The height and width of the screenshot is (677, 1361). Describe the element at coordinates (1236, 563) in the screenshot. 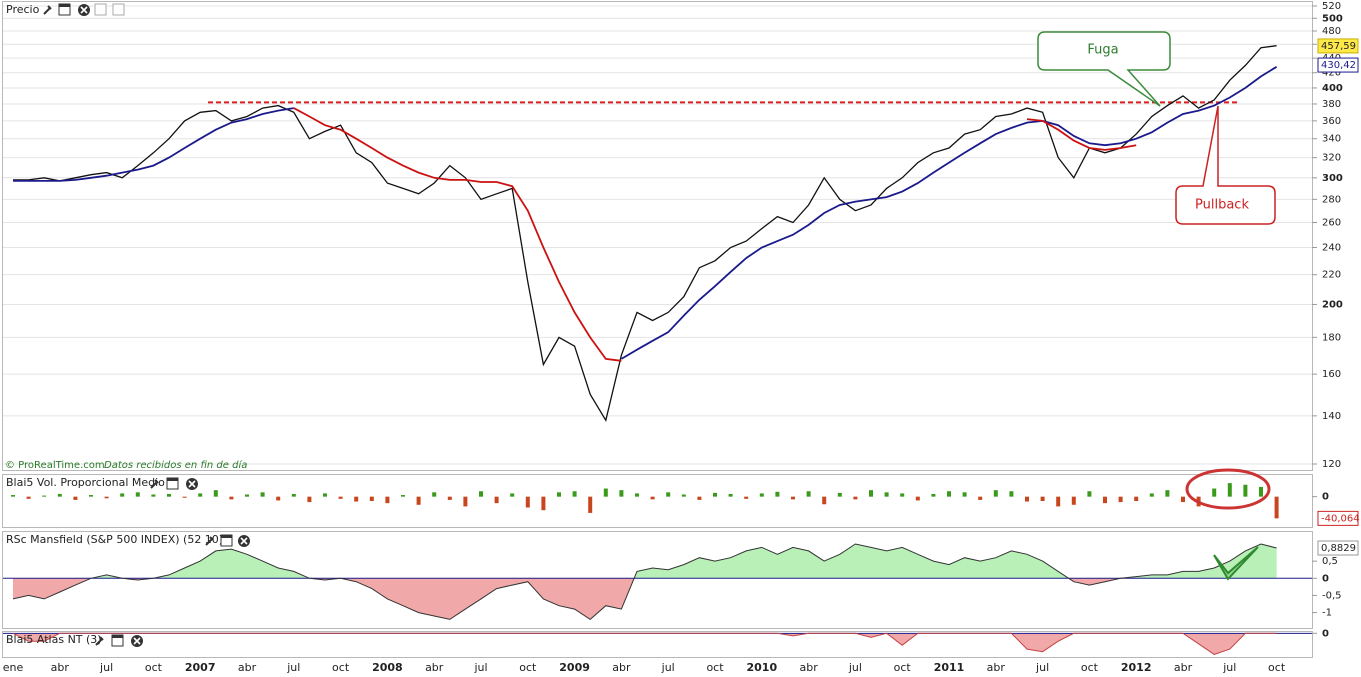

I see `check-mark` at that location.